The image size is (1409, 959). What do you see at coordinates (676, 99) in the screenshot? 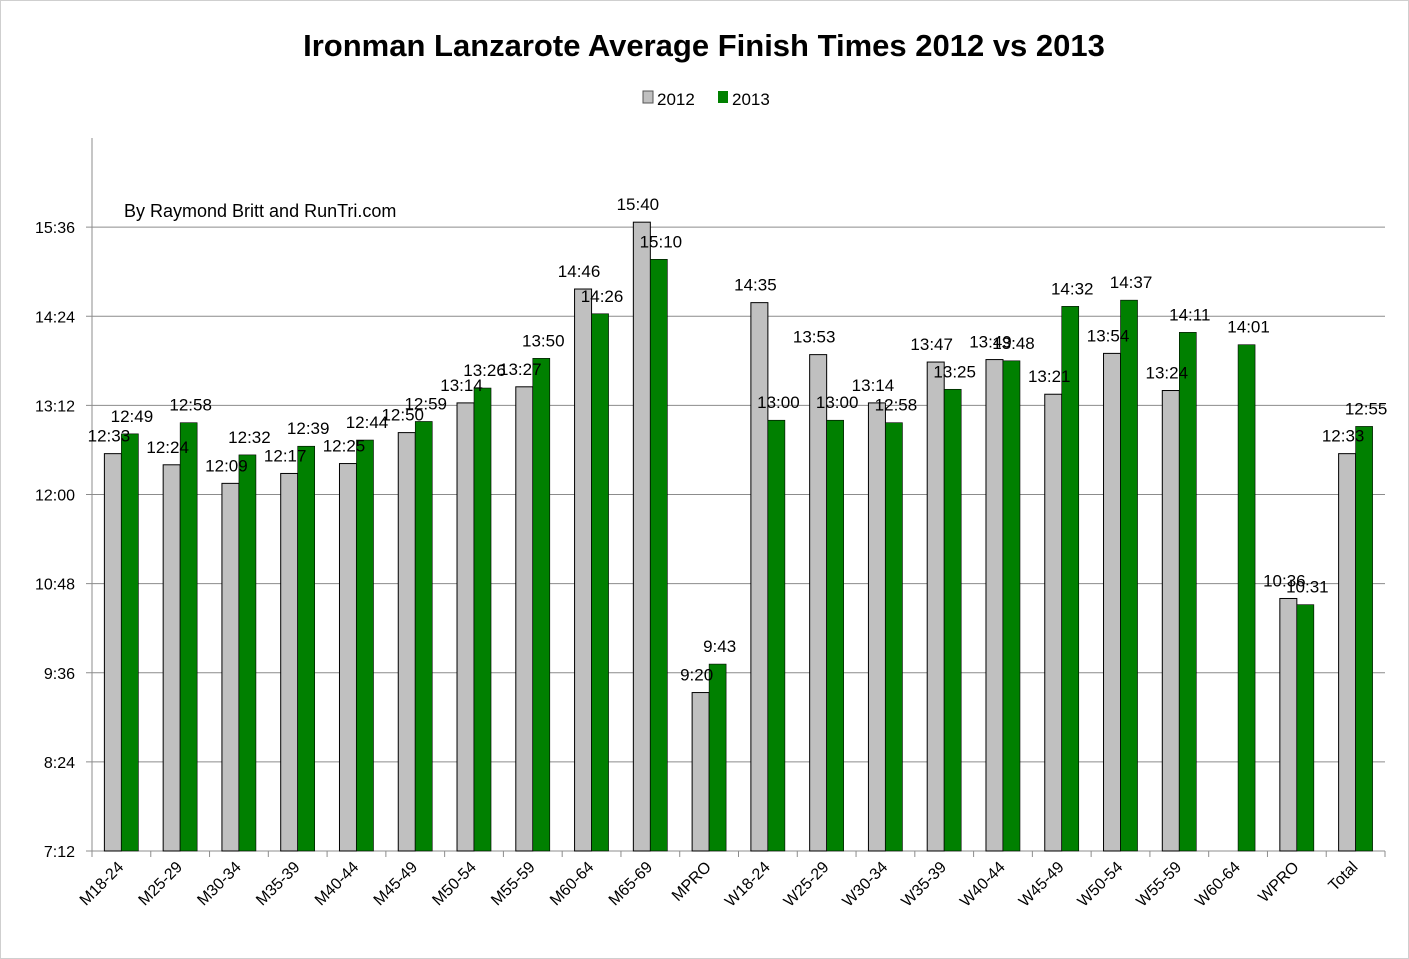
I see `legend-label: 2012` at bounding box center [676, 99].